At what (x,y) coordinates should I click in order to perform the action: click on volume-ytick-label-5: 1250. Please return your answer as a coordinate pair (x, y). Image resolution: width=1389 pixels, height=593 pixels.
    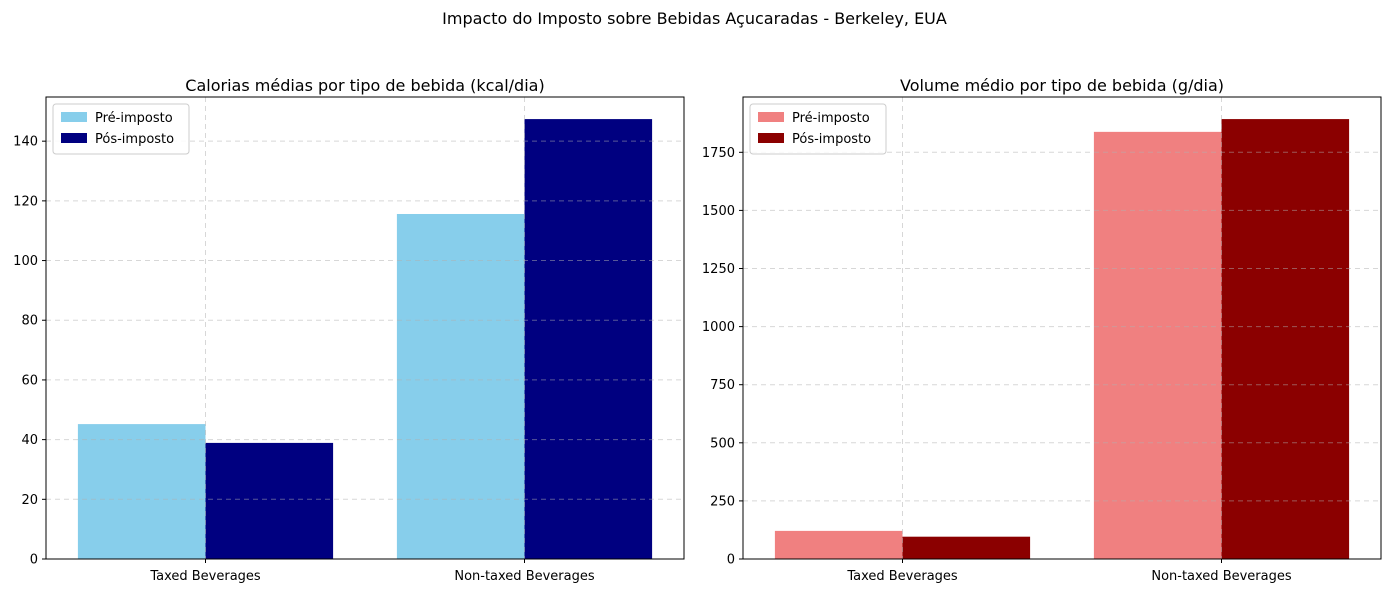
    Looking at the image, I should click on (718, 269).